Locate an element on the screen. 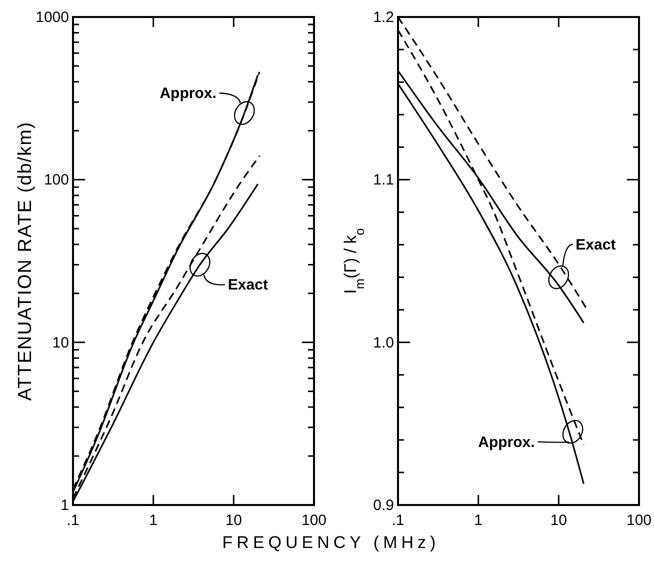  y-tick-label: 1.1 is located at coordinates (383, 180).